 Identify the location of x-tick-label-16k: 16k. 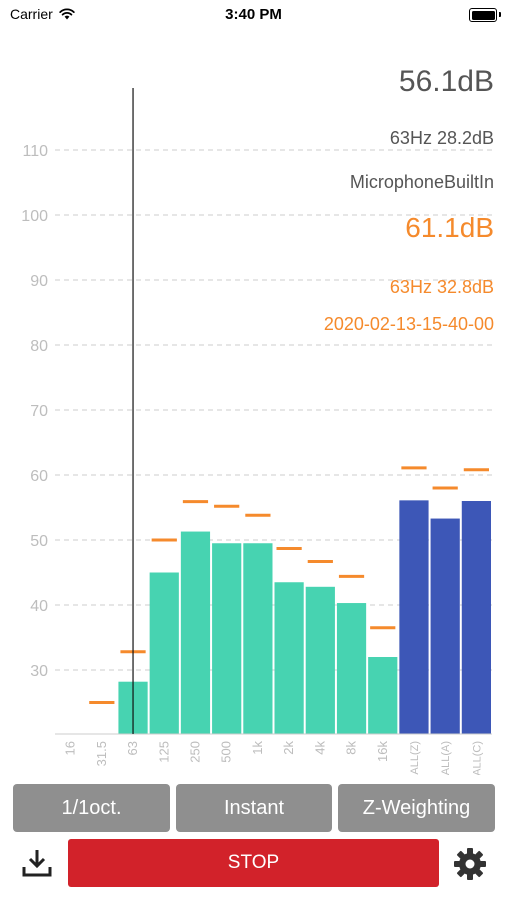
(382, 751).